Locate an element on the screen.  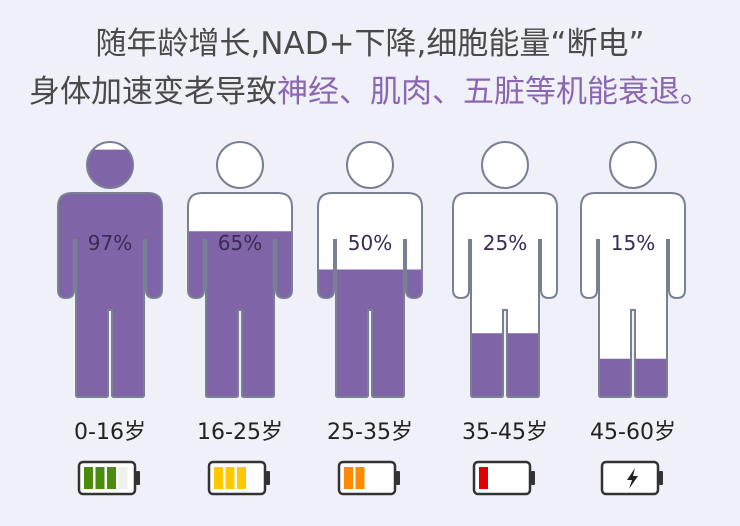
headline-highlight: 神经、肌肉、五脏等机能衰退。 is located at coordinates (494, 92).